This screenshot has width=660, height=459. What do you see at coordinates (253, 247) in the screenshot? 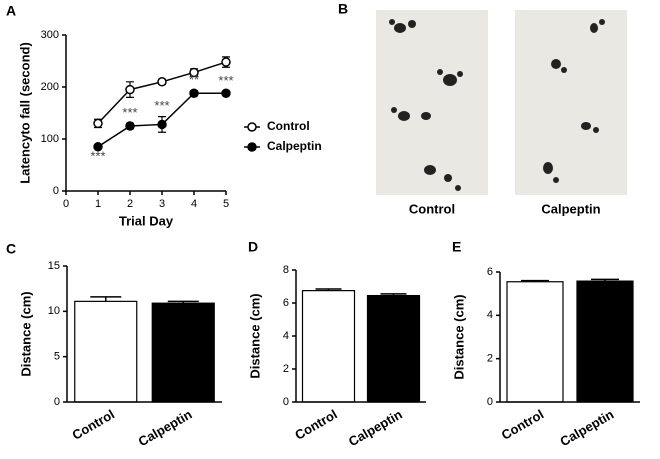
I see `panel-label: D` at bounding box center [253, 247].